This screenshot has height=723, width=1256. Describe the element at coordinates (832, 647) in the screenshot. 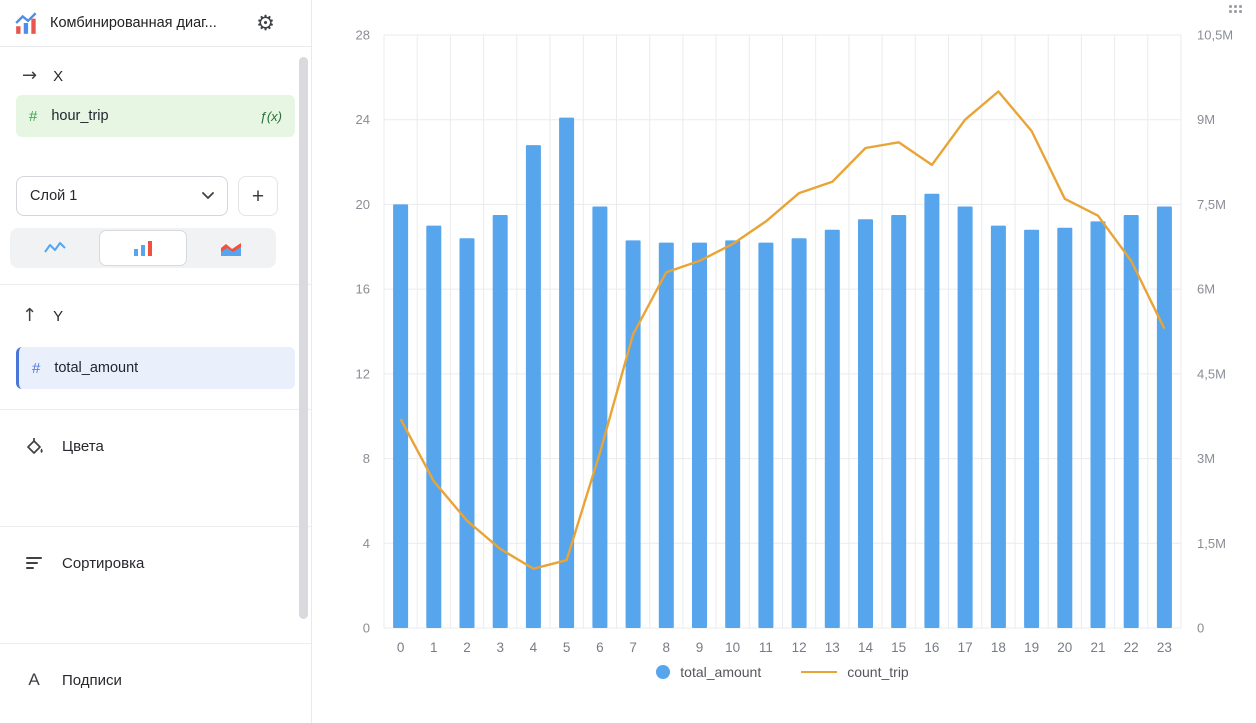

I see `svg-text: 13` at that location.